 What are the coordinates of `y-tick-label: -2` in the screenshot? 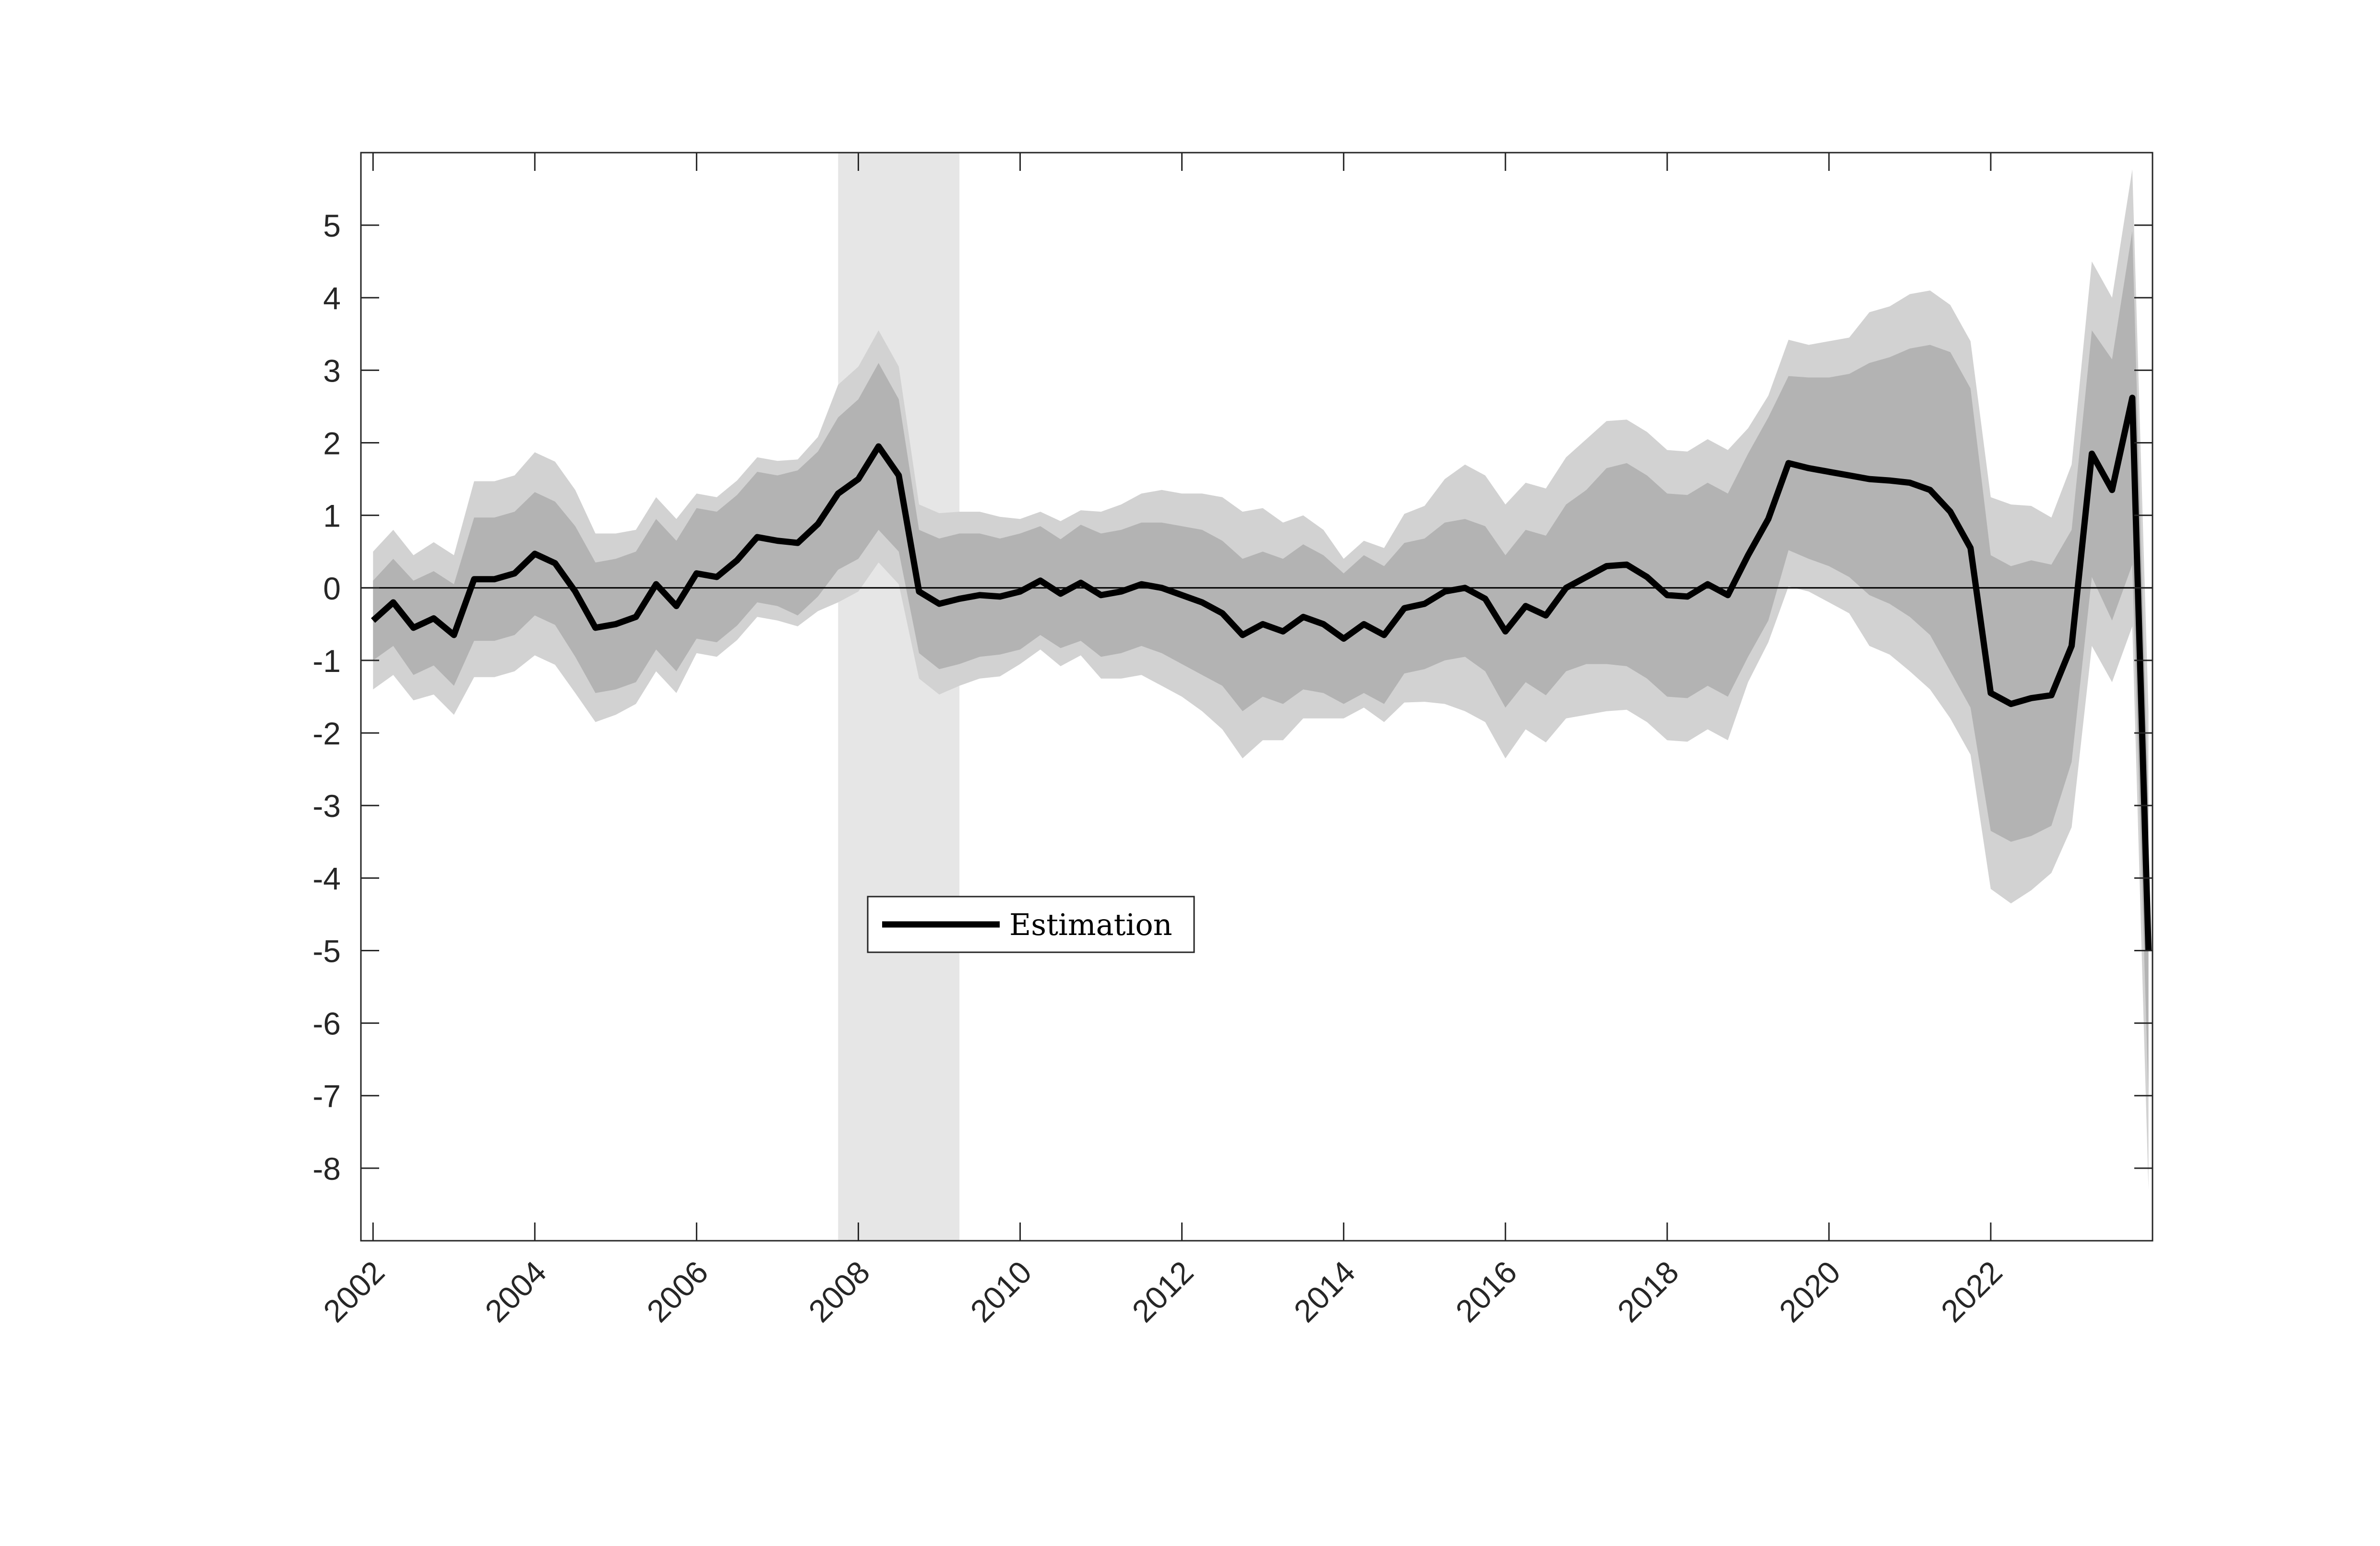 It's located at (327, 733).